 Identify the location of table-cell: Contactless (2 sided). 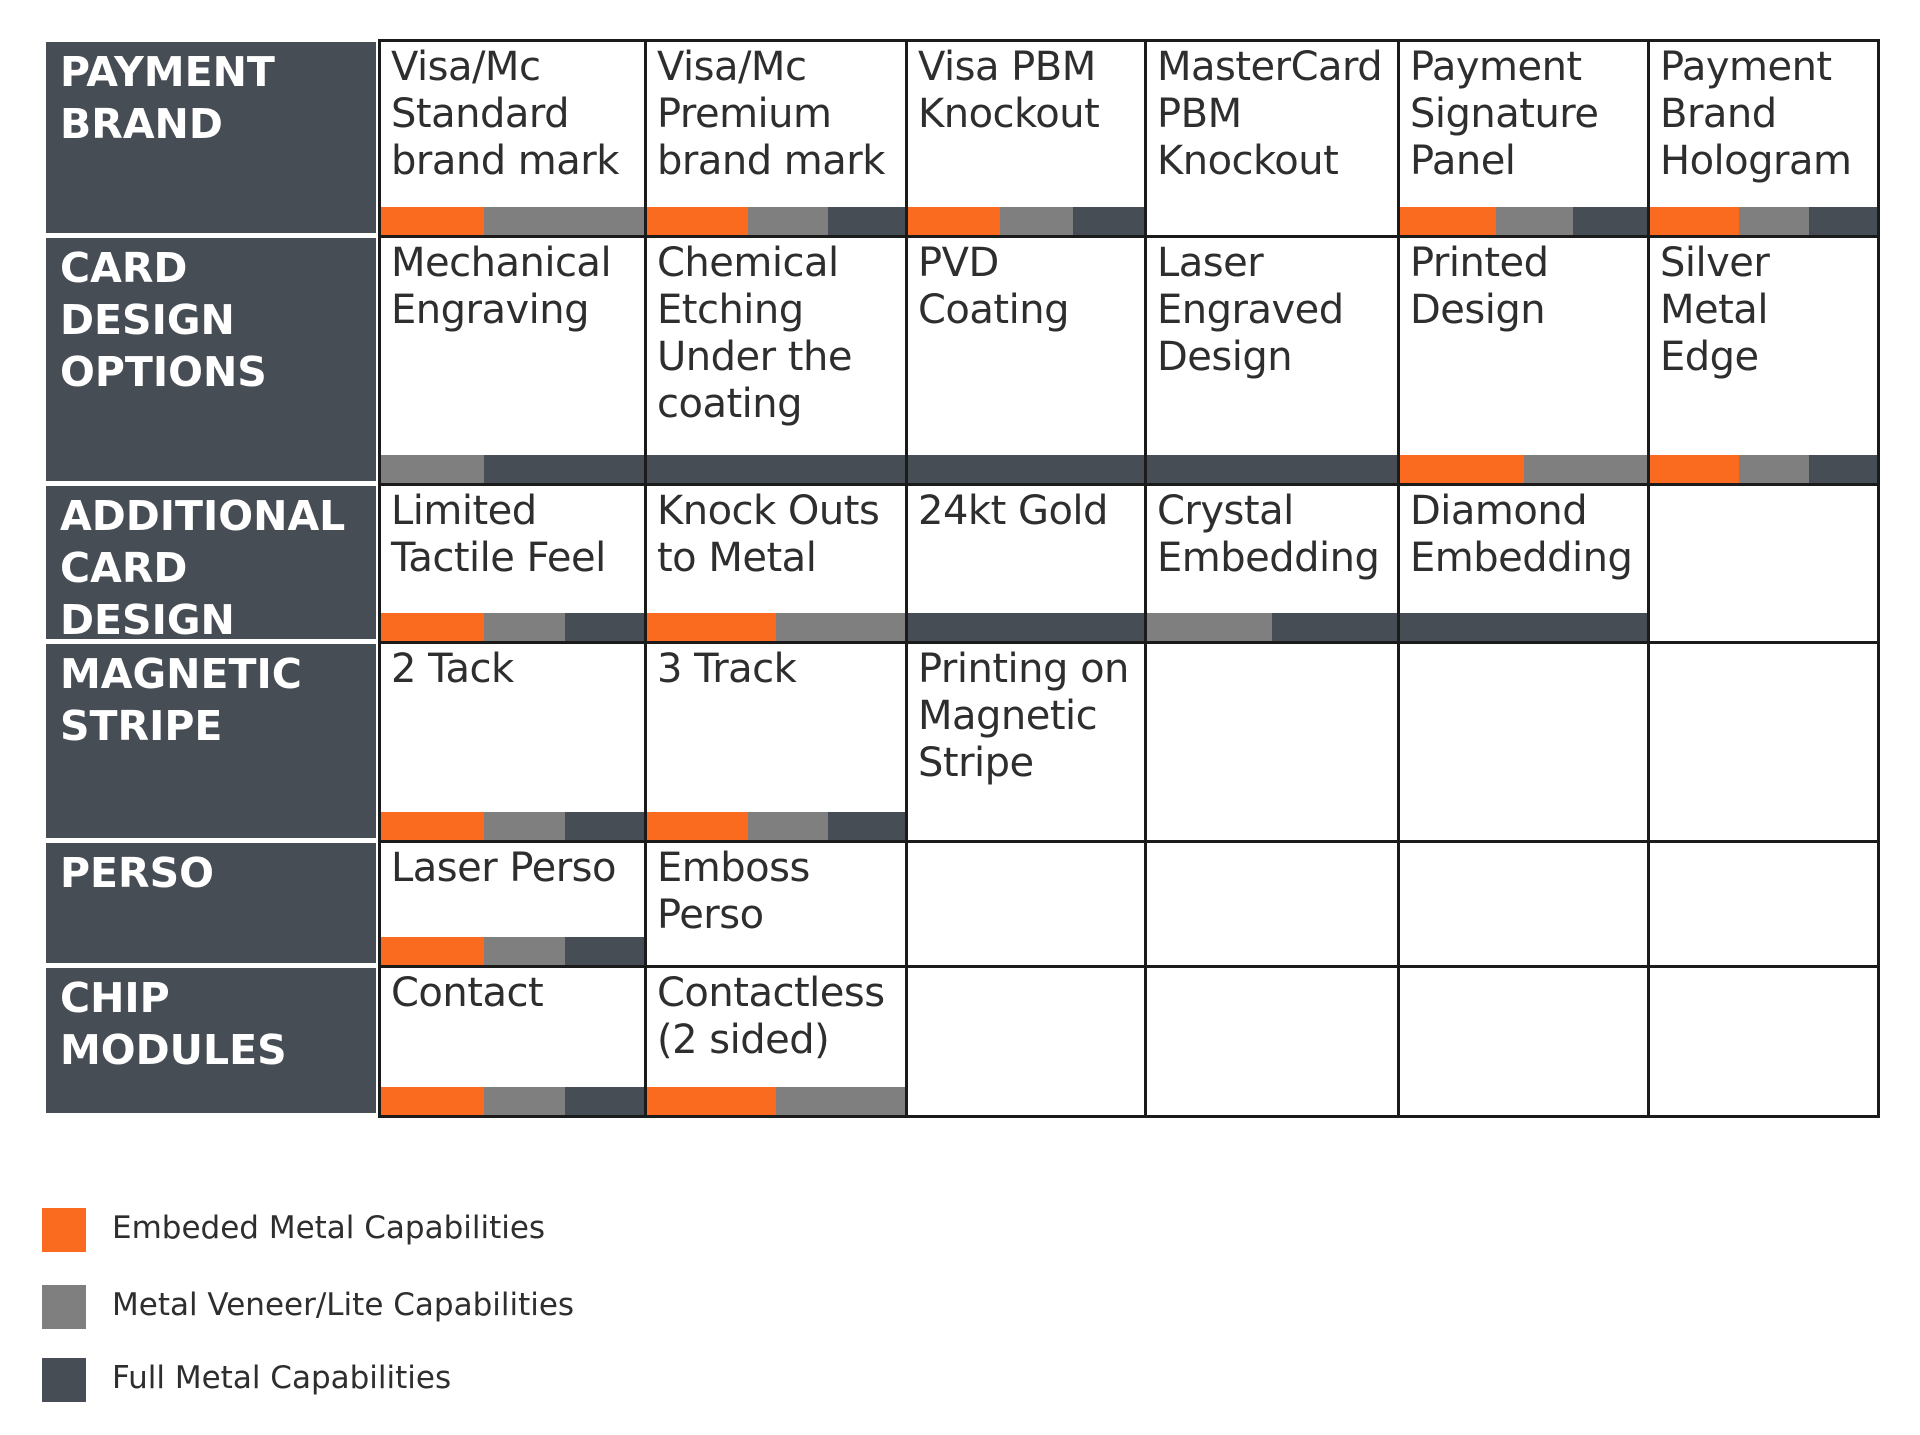
(777, 1043).